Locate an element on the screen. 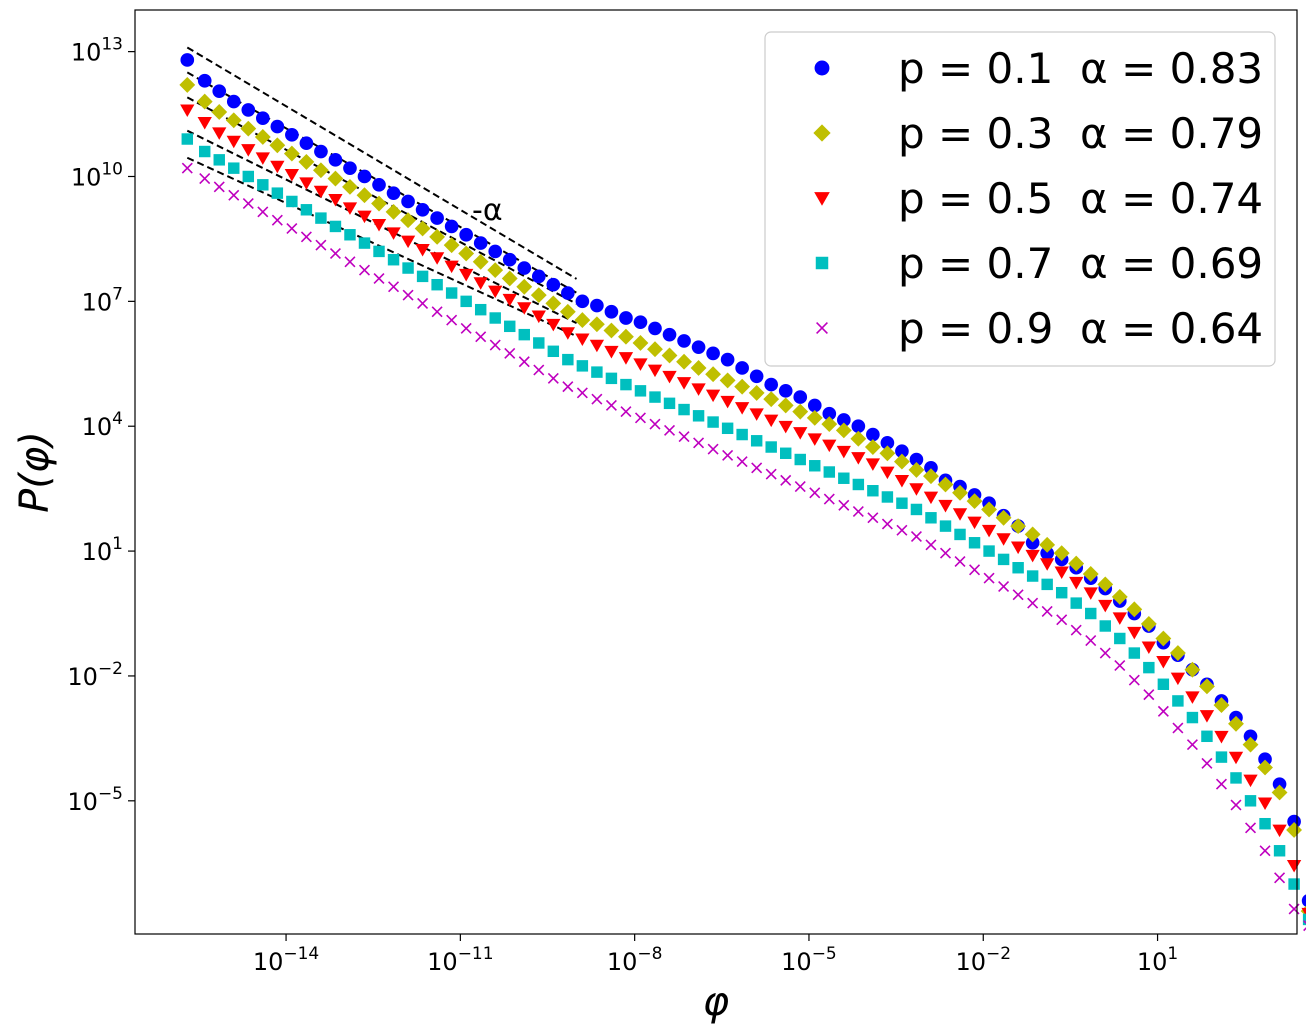  tick-label: 10⁴ is located at coordinates (102, 425).